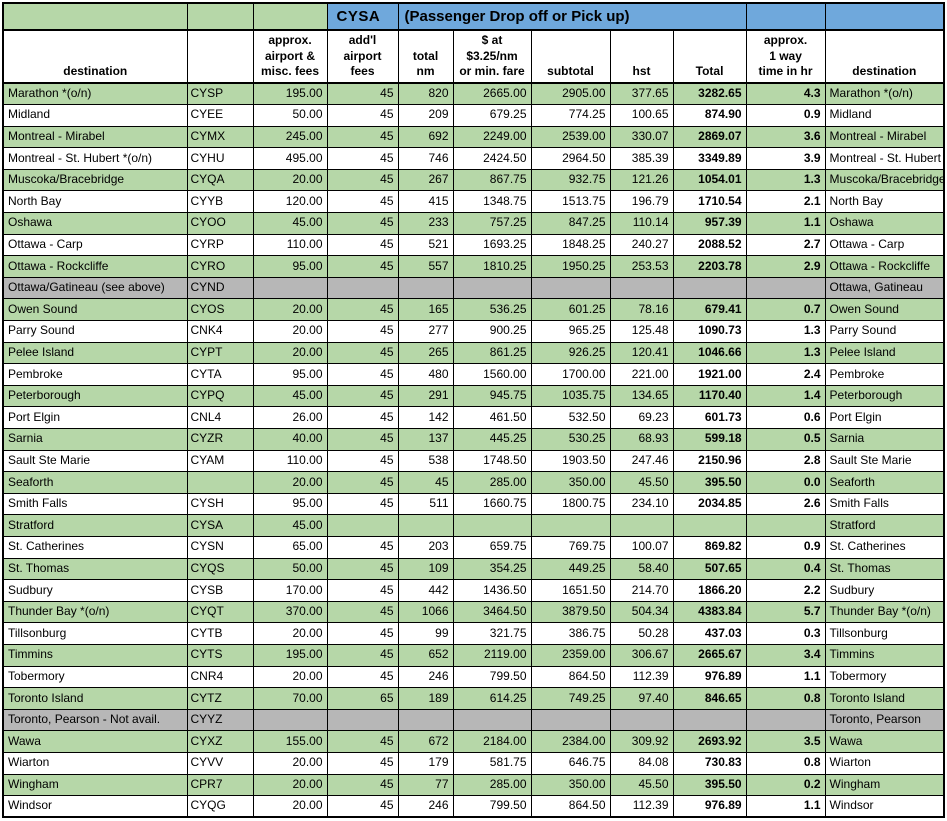  Describe the element at coordinates (570, 396) in the screenshot. I see `cell-subtotal: 1035.75` at that location.